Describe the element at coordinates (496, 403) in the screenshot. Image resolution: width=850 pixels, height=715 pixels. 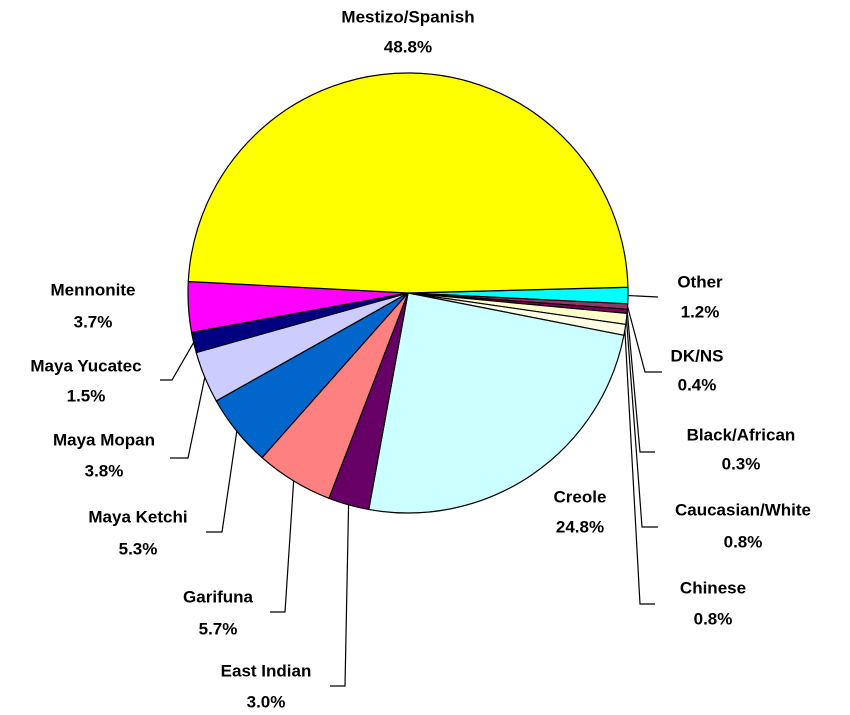
I see `pie-slice` at that location.